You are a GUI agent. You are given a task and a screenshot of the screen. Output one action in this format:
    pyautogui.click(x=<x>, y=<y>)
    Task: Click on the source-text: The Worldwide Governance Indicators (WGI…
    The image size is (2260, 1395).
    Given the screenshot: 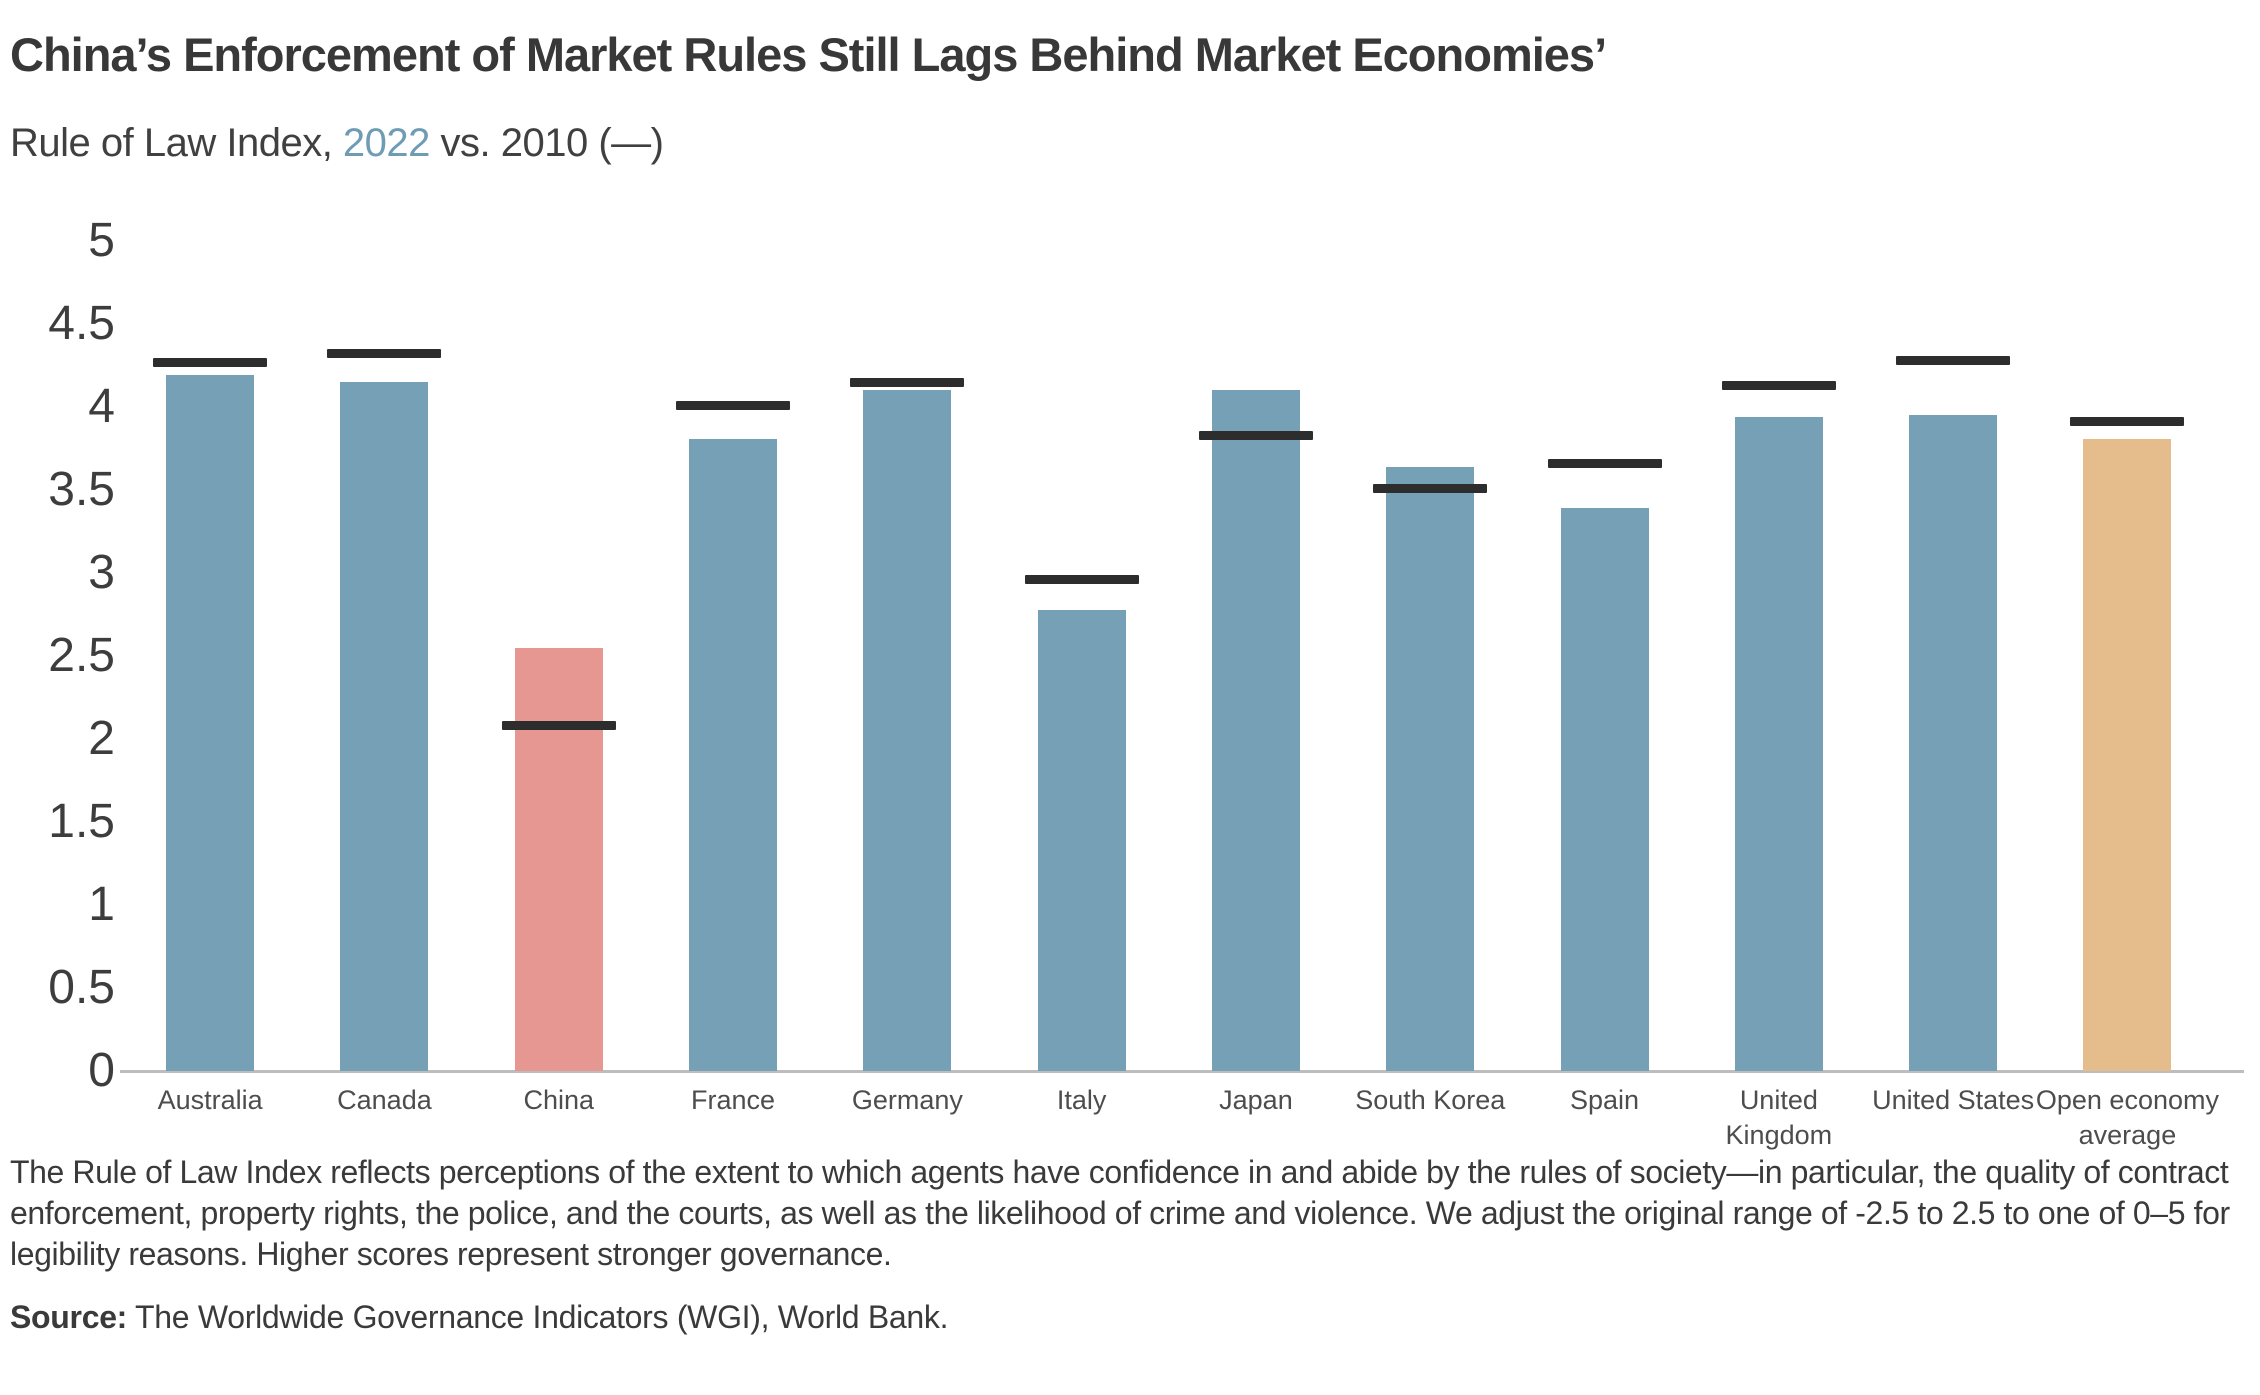 What is the action you would take?
    pyautogui.click(x=538, y=1317)
    